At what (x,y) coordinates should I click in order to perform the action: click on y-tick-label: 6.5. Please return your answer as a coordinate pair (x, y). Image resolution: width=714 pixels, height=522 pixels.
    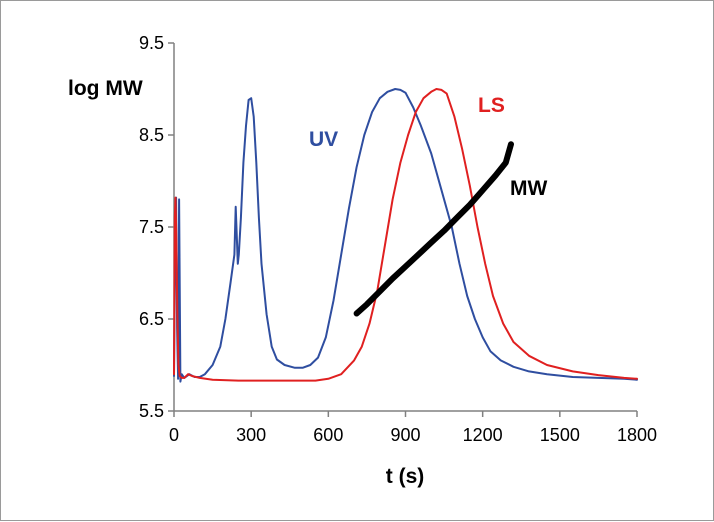
    Looking at the image, I should click on (151, 319).